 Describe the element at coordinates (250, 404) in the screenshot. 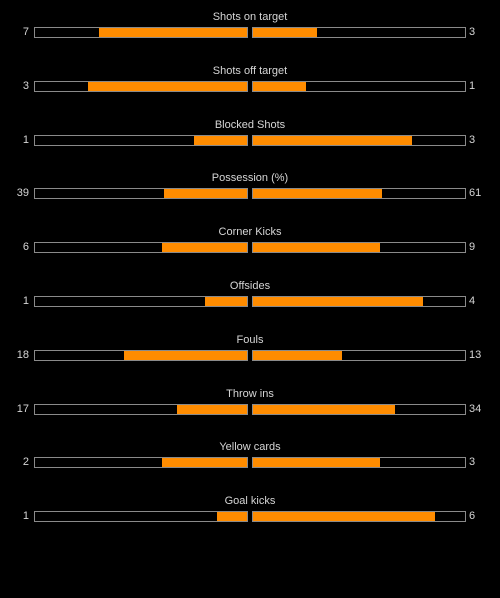

I see `stat-row-throw-ins: Throw ins 17 34` at that location.